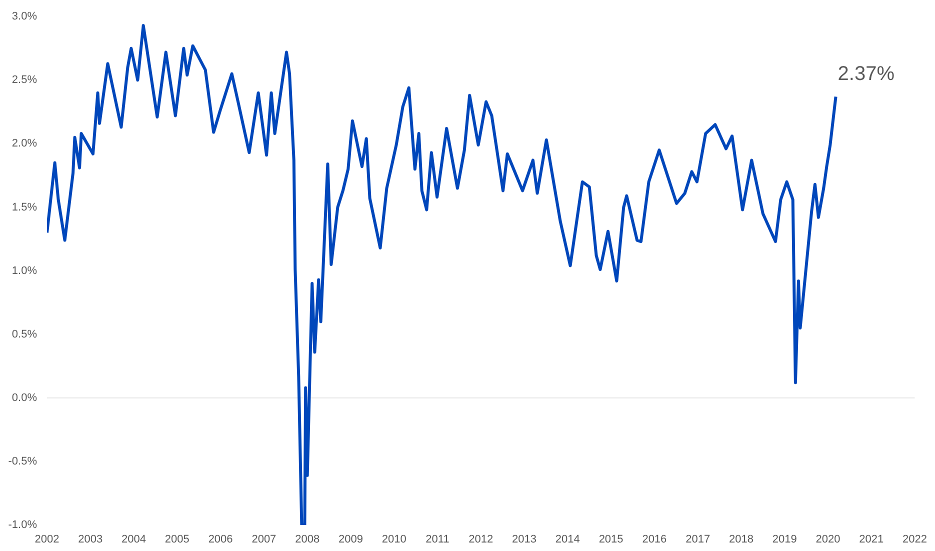  What do you see at coordinates (23, 525) in the screenshot?
I see `y-tick-label: -1.0%` at bounding box center [23, 525].